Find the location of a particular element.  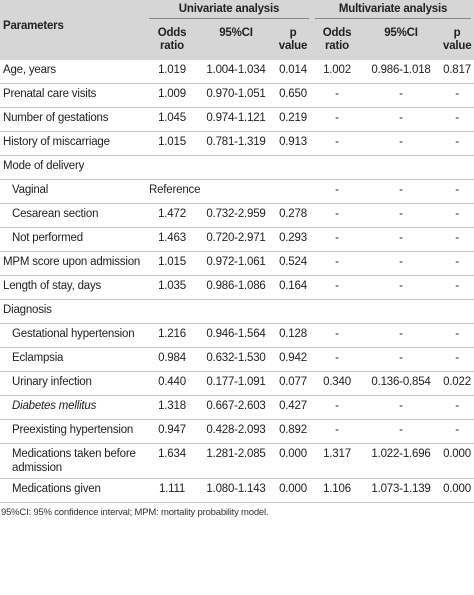

cell: 0.128 is located at coordinates (293, 335).